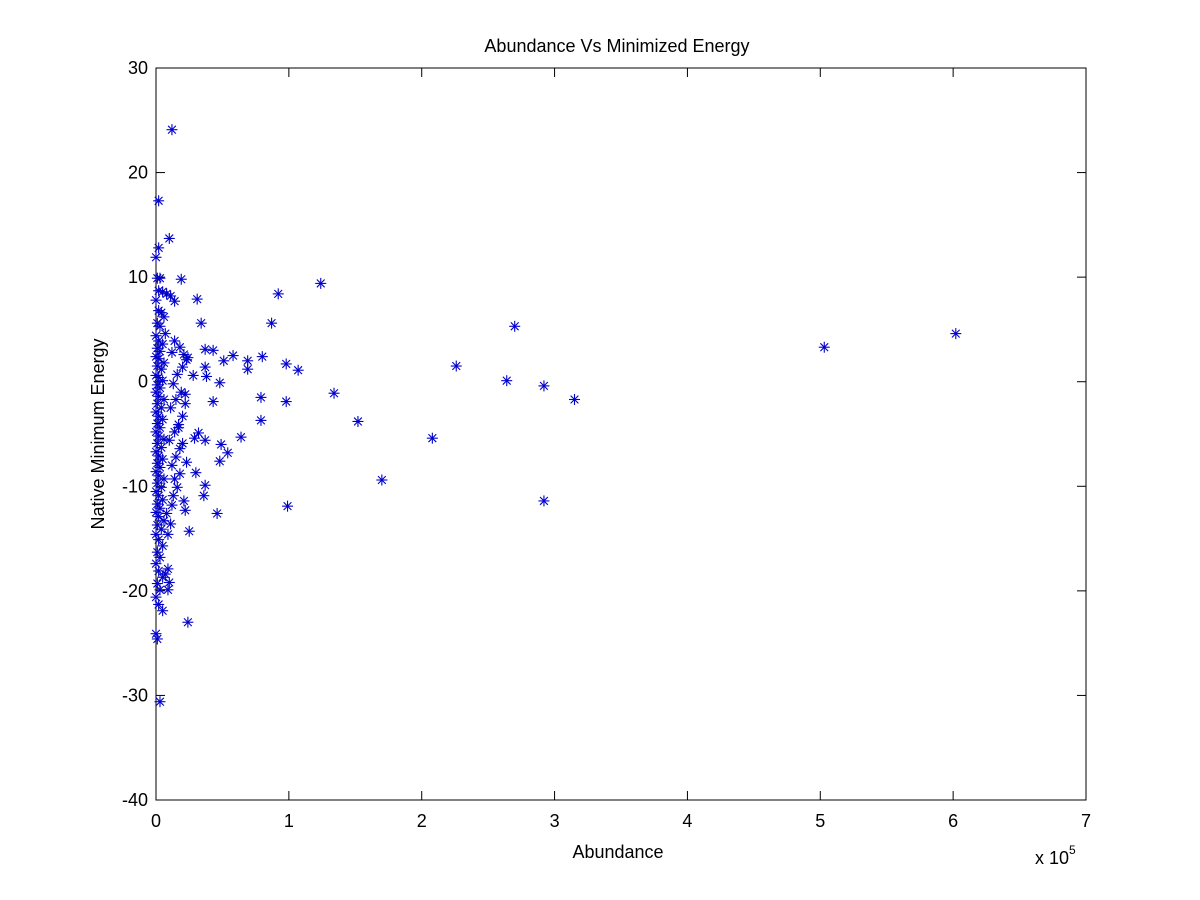 The height and width of the screenshot is (900, 1200). I want to click on x-axis-multiplier-base: x 10, so click(1052, 858).